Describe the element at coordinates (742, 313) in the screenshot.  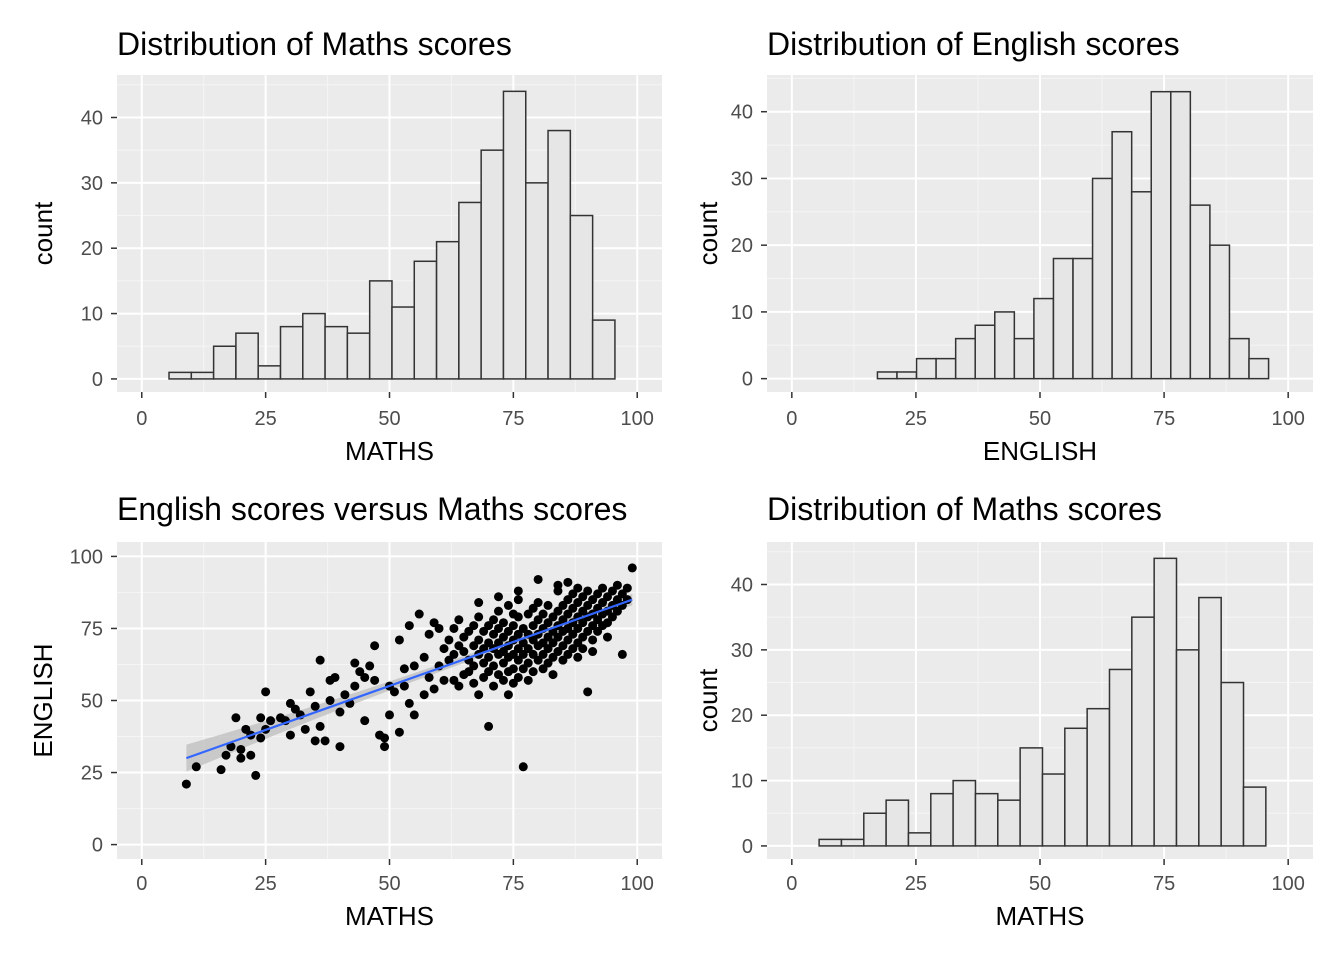
I see `y-tick-label: 10` at that location.